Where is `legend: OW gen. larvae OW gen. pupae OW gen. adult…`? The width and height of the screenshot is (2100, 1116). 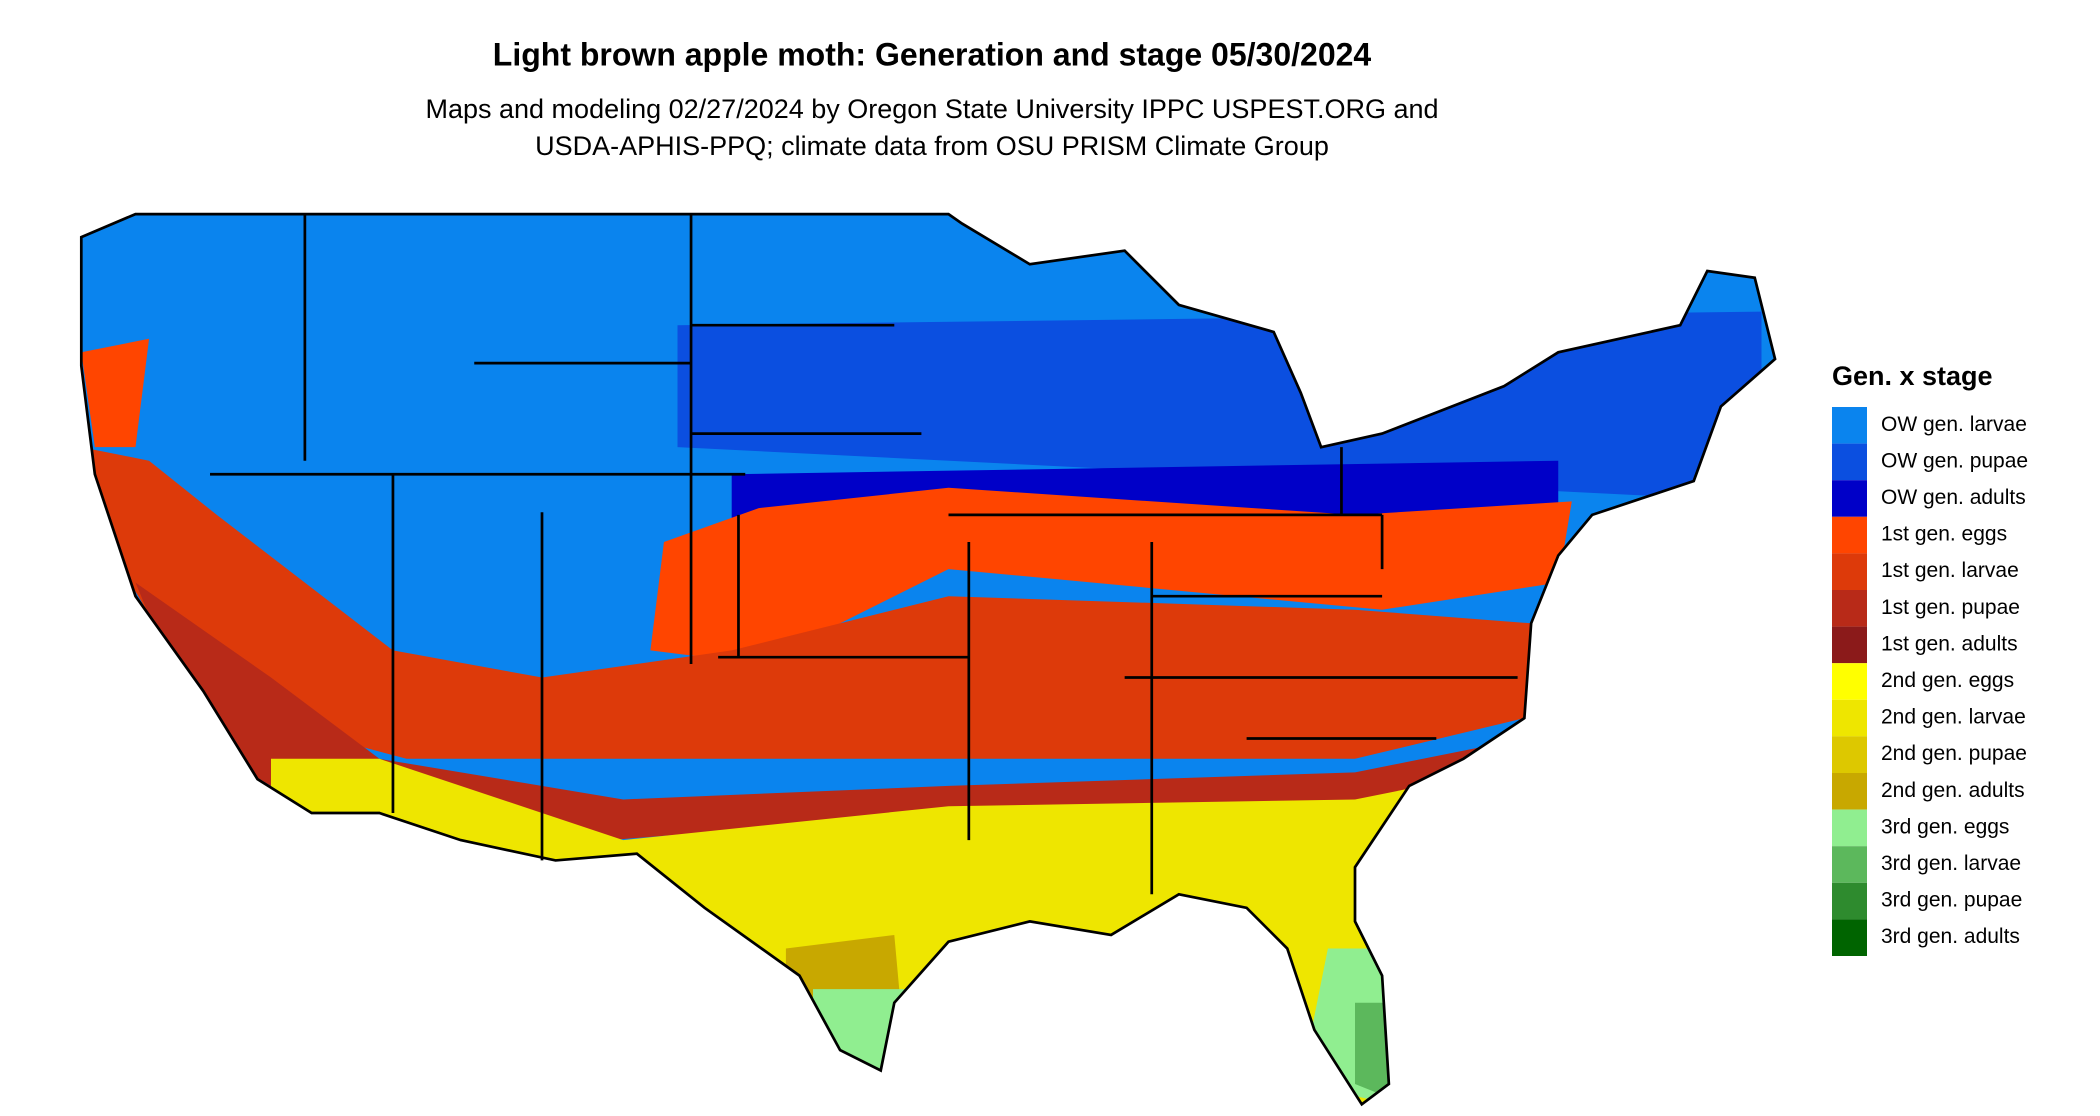 legend: OW gen. larvae OW gen. pupae OW gen. adult… is located at coordinates (1930, 681).